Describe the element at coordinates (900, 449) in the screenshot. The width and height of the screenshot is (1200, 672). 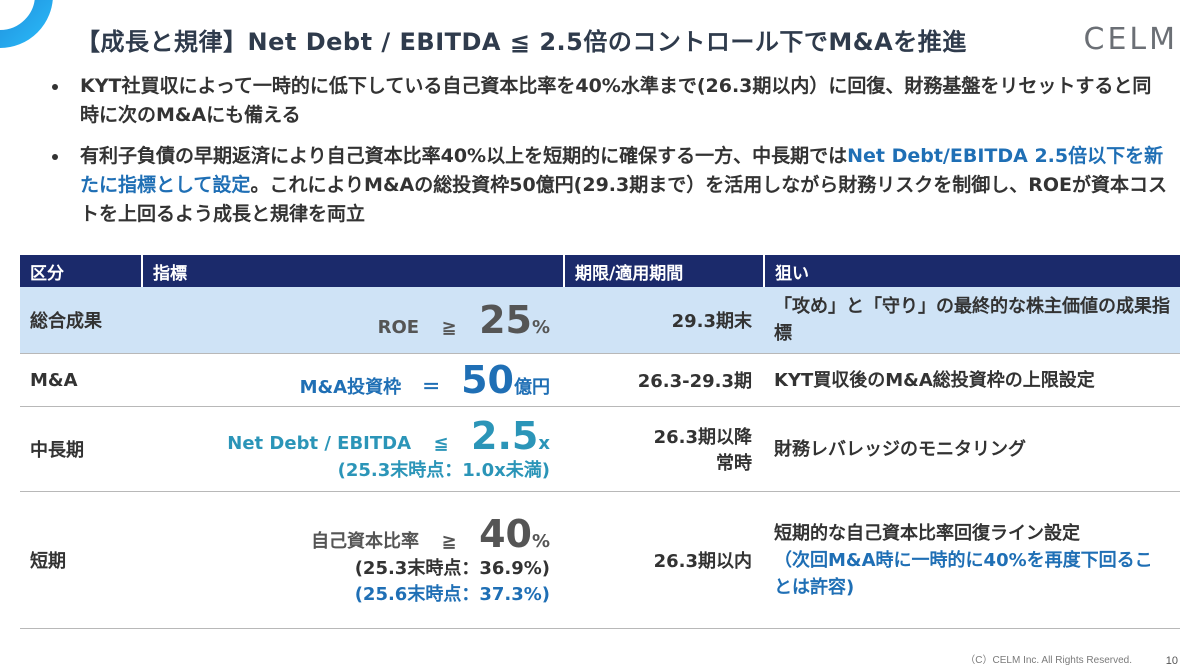
I see `aim-text: 財務レバレッジのモニタリング` at that location.